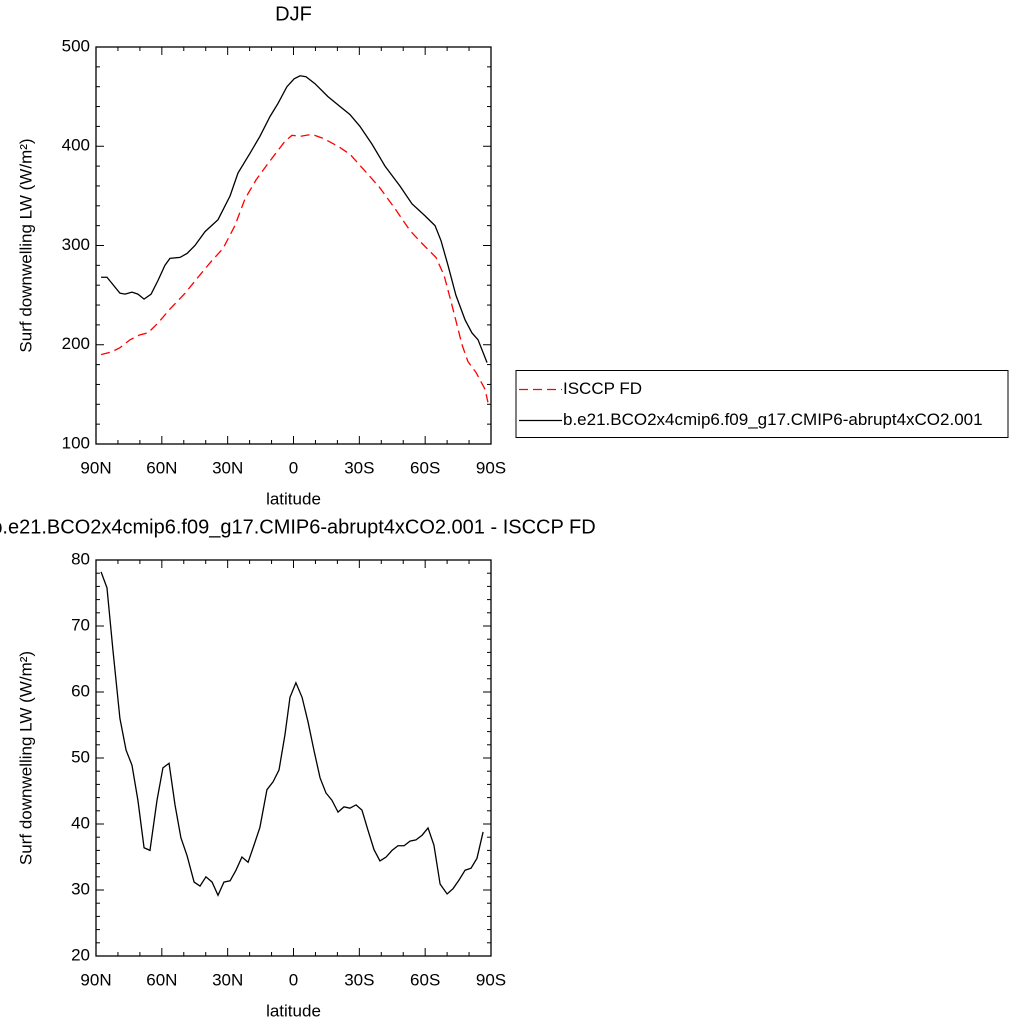 This screenshot has height=1024, width=1024. Describe the element at coordinates (80, 756) in the screenshot. I see `y-tick-label: 50` at that location.